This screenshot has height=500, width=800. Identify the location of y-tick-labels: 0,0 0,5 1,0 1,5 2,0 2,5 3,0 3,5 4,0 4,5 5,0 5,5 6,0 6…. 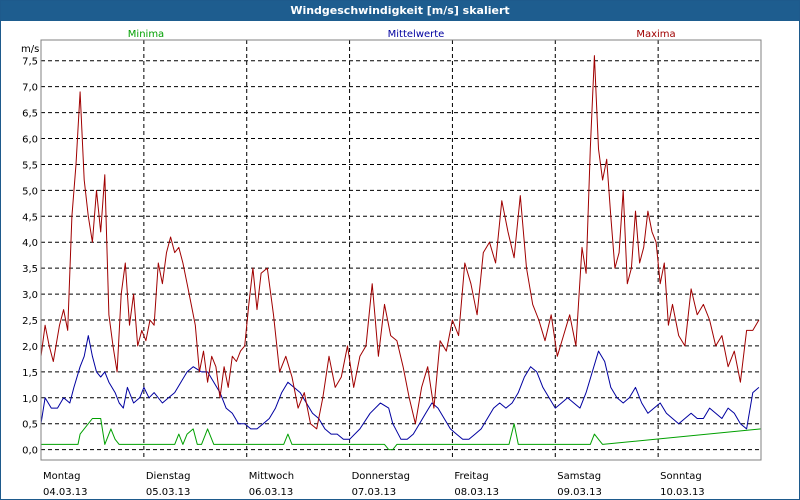
(30, 257).